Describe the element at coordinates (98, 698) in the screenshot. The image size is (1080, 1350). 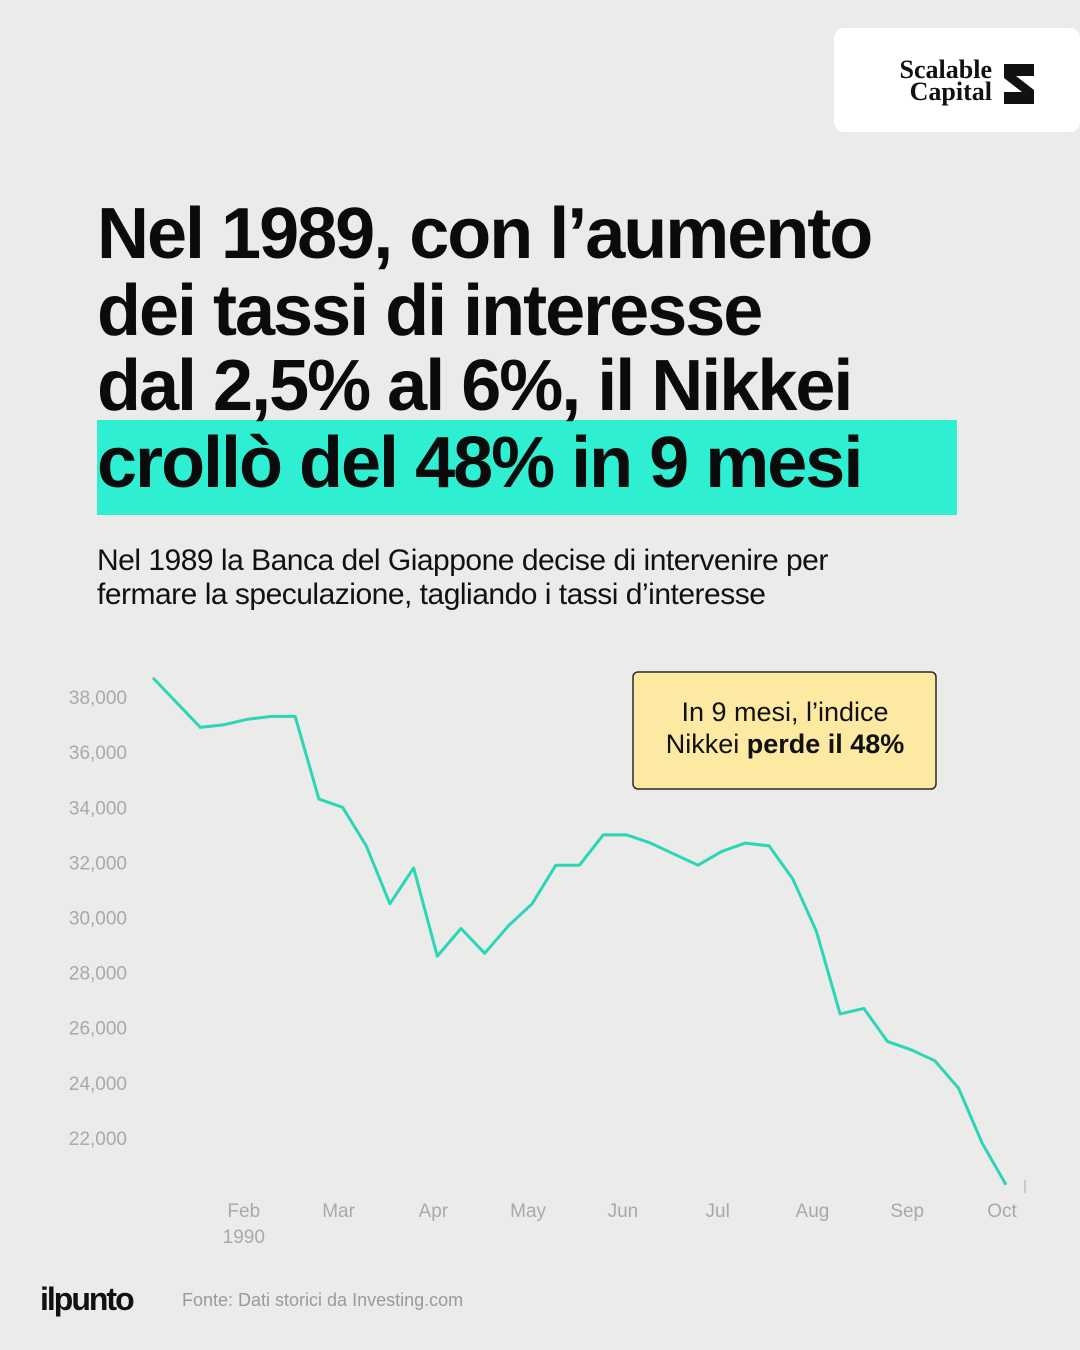
I see `y-tick-label: 38,000` at that location.